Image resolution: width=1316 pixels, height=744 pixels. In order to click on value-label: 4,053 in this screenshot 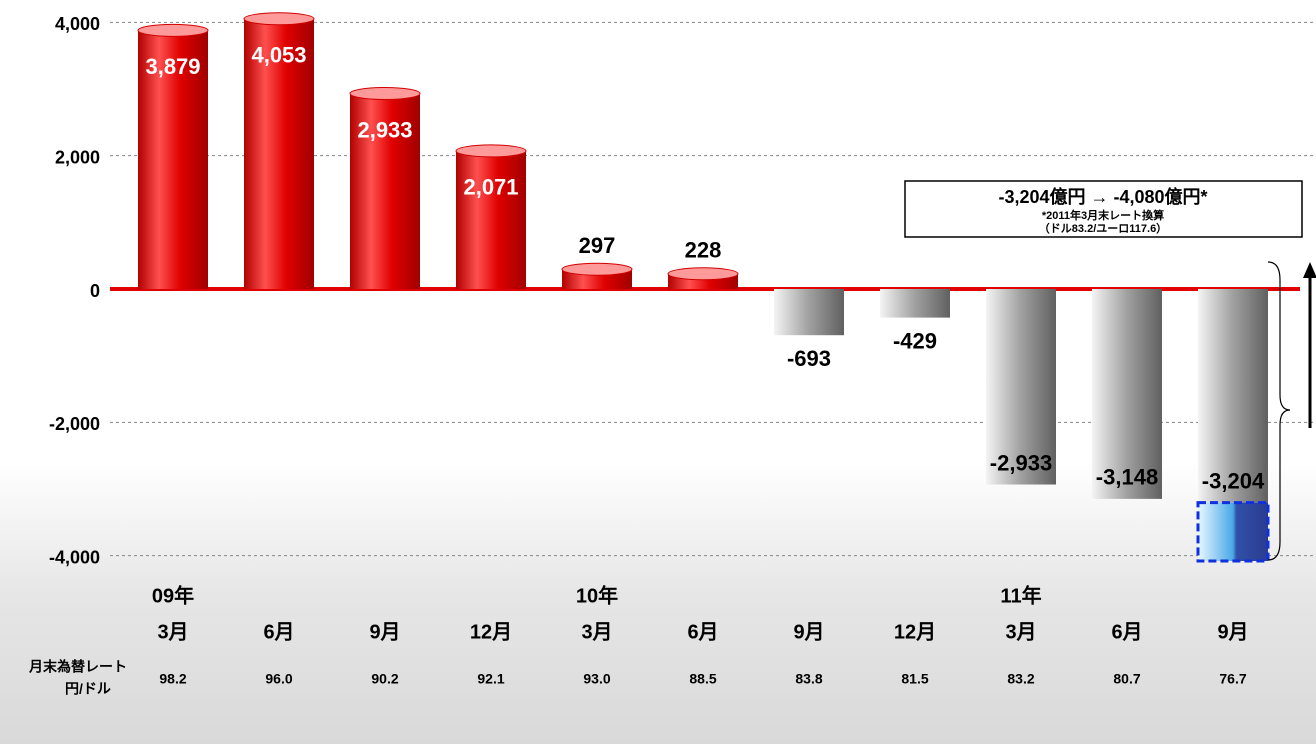, I will do `click(278, 55)`.